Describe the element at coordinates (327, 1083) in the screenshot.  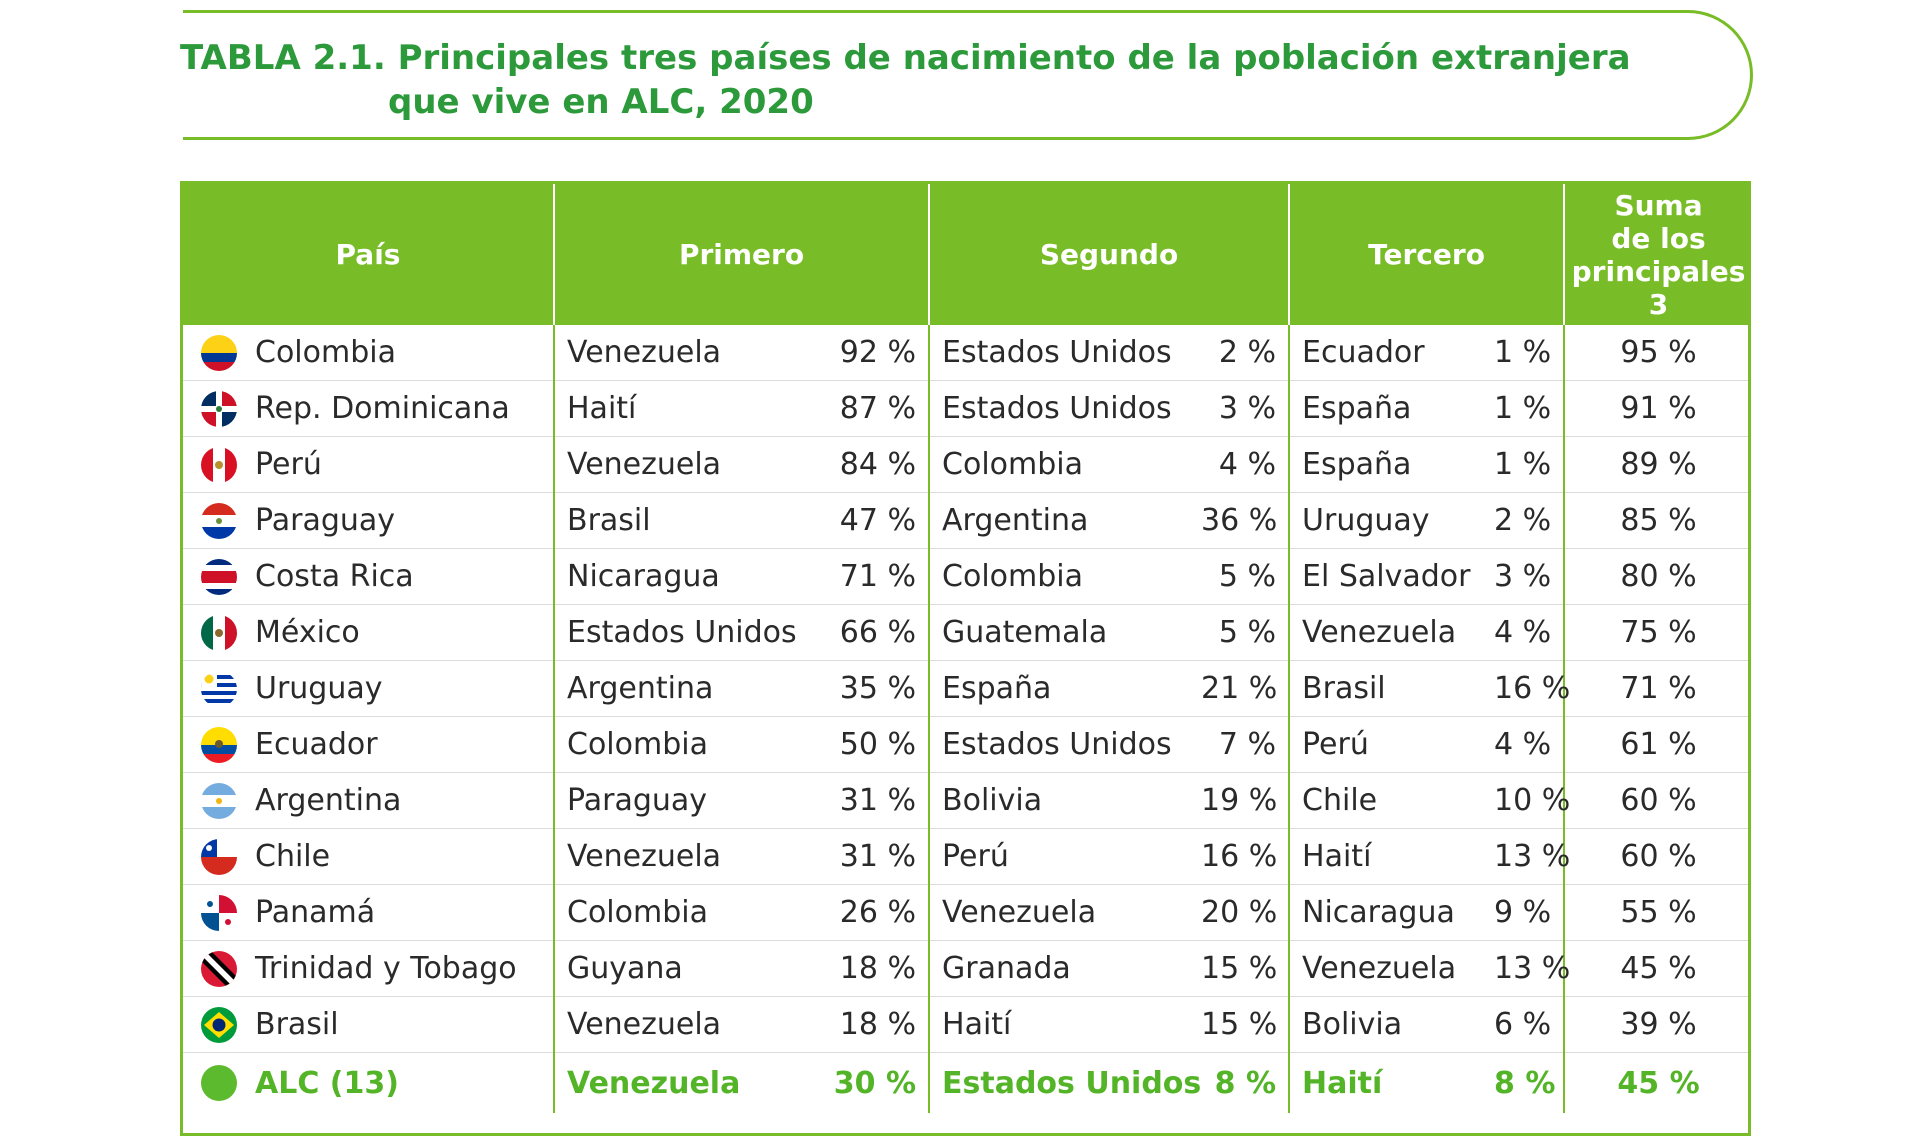
I see `country-name: ALC (13)` at that location.